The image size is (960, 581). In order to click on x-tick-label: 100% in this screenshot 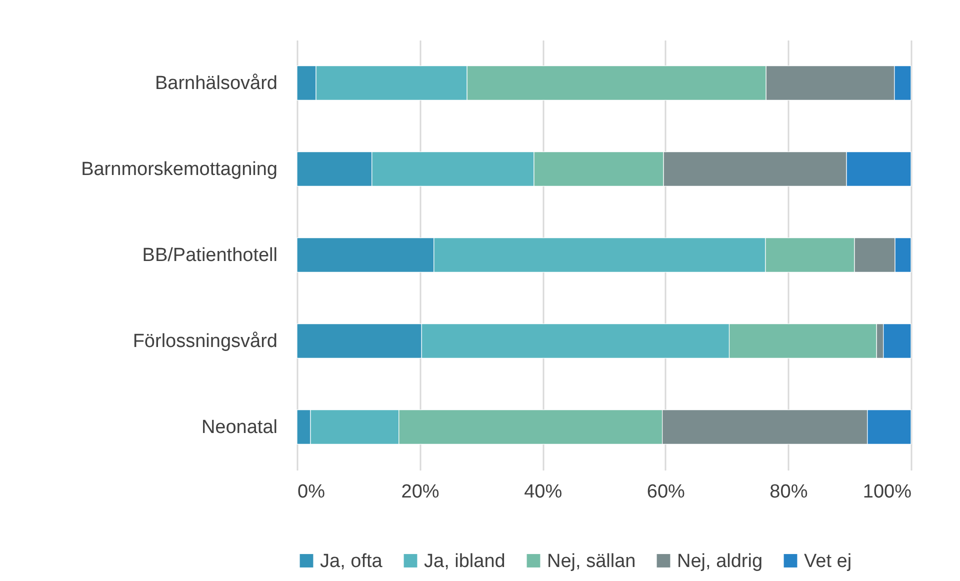, I will do `click(887, 492)`.